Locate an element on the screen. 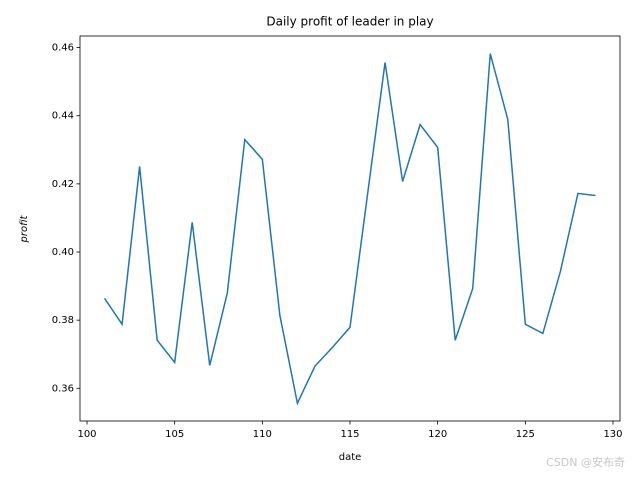 The image size is (640, 480). x-tick-label: 125 is located at coordinates (525, 434).